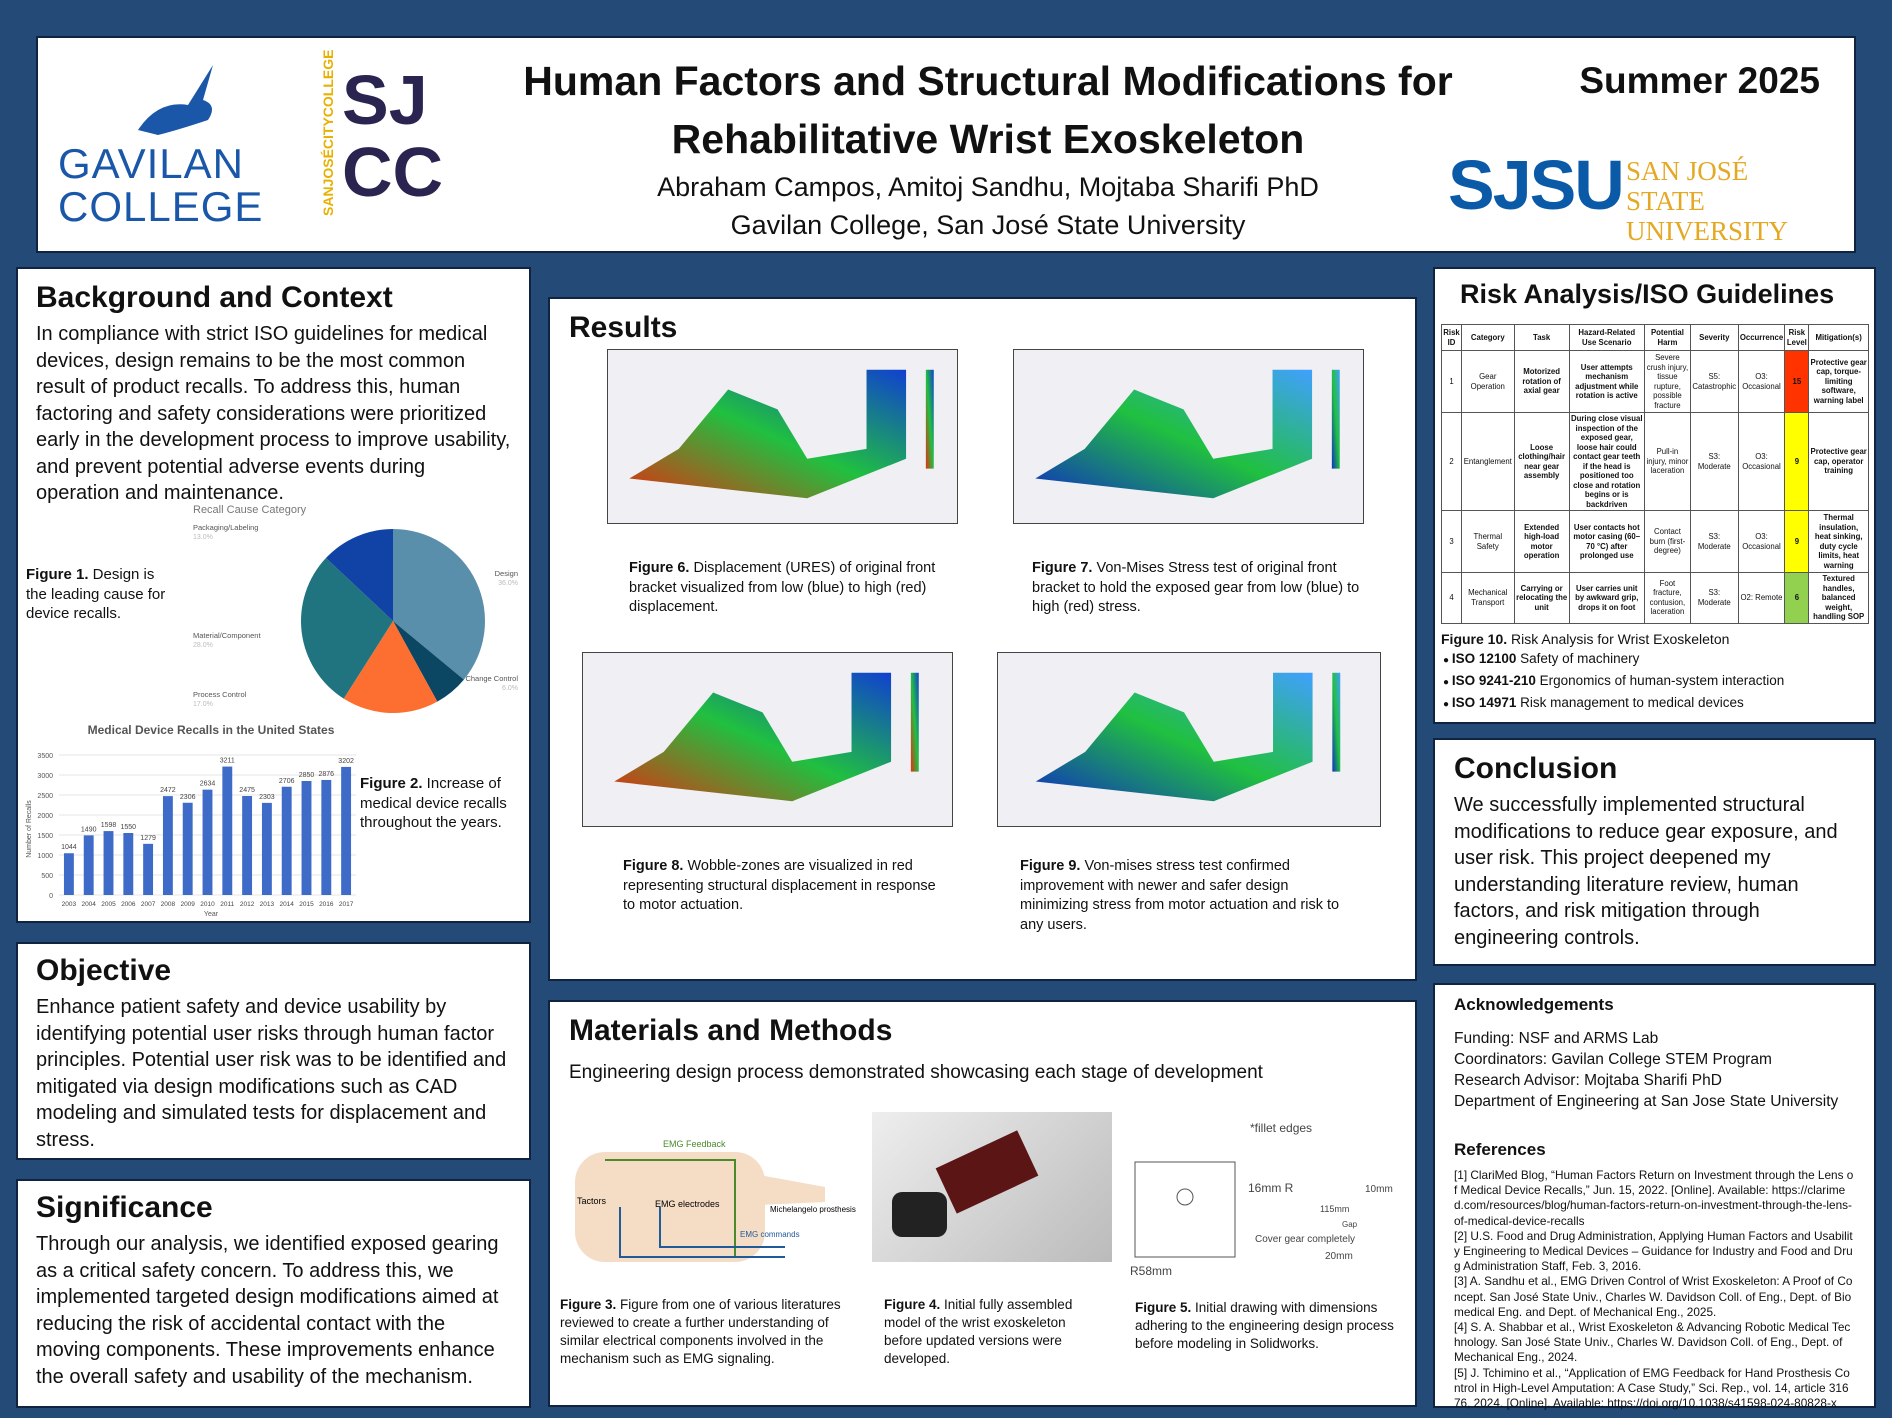 This screenshot has height=1418, width=1892. I want to click on sjcc-side-text: SANJOSÉCITYCOLLEGE, so click(328, 132).